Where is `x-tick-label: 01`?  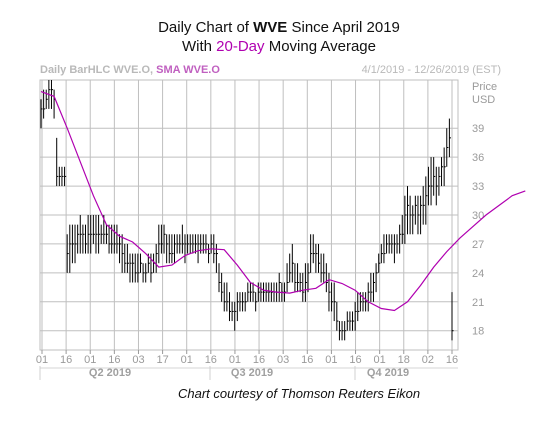 x-tick-label: 01 is located at coordinates (235, 360).